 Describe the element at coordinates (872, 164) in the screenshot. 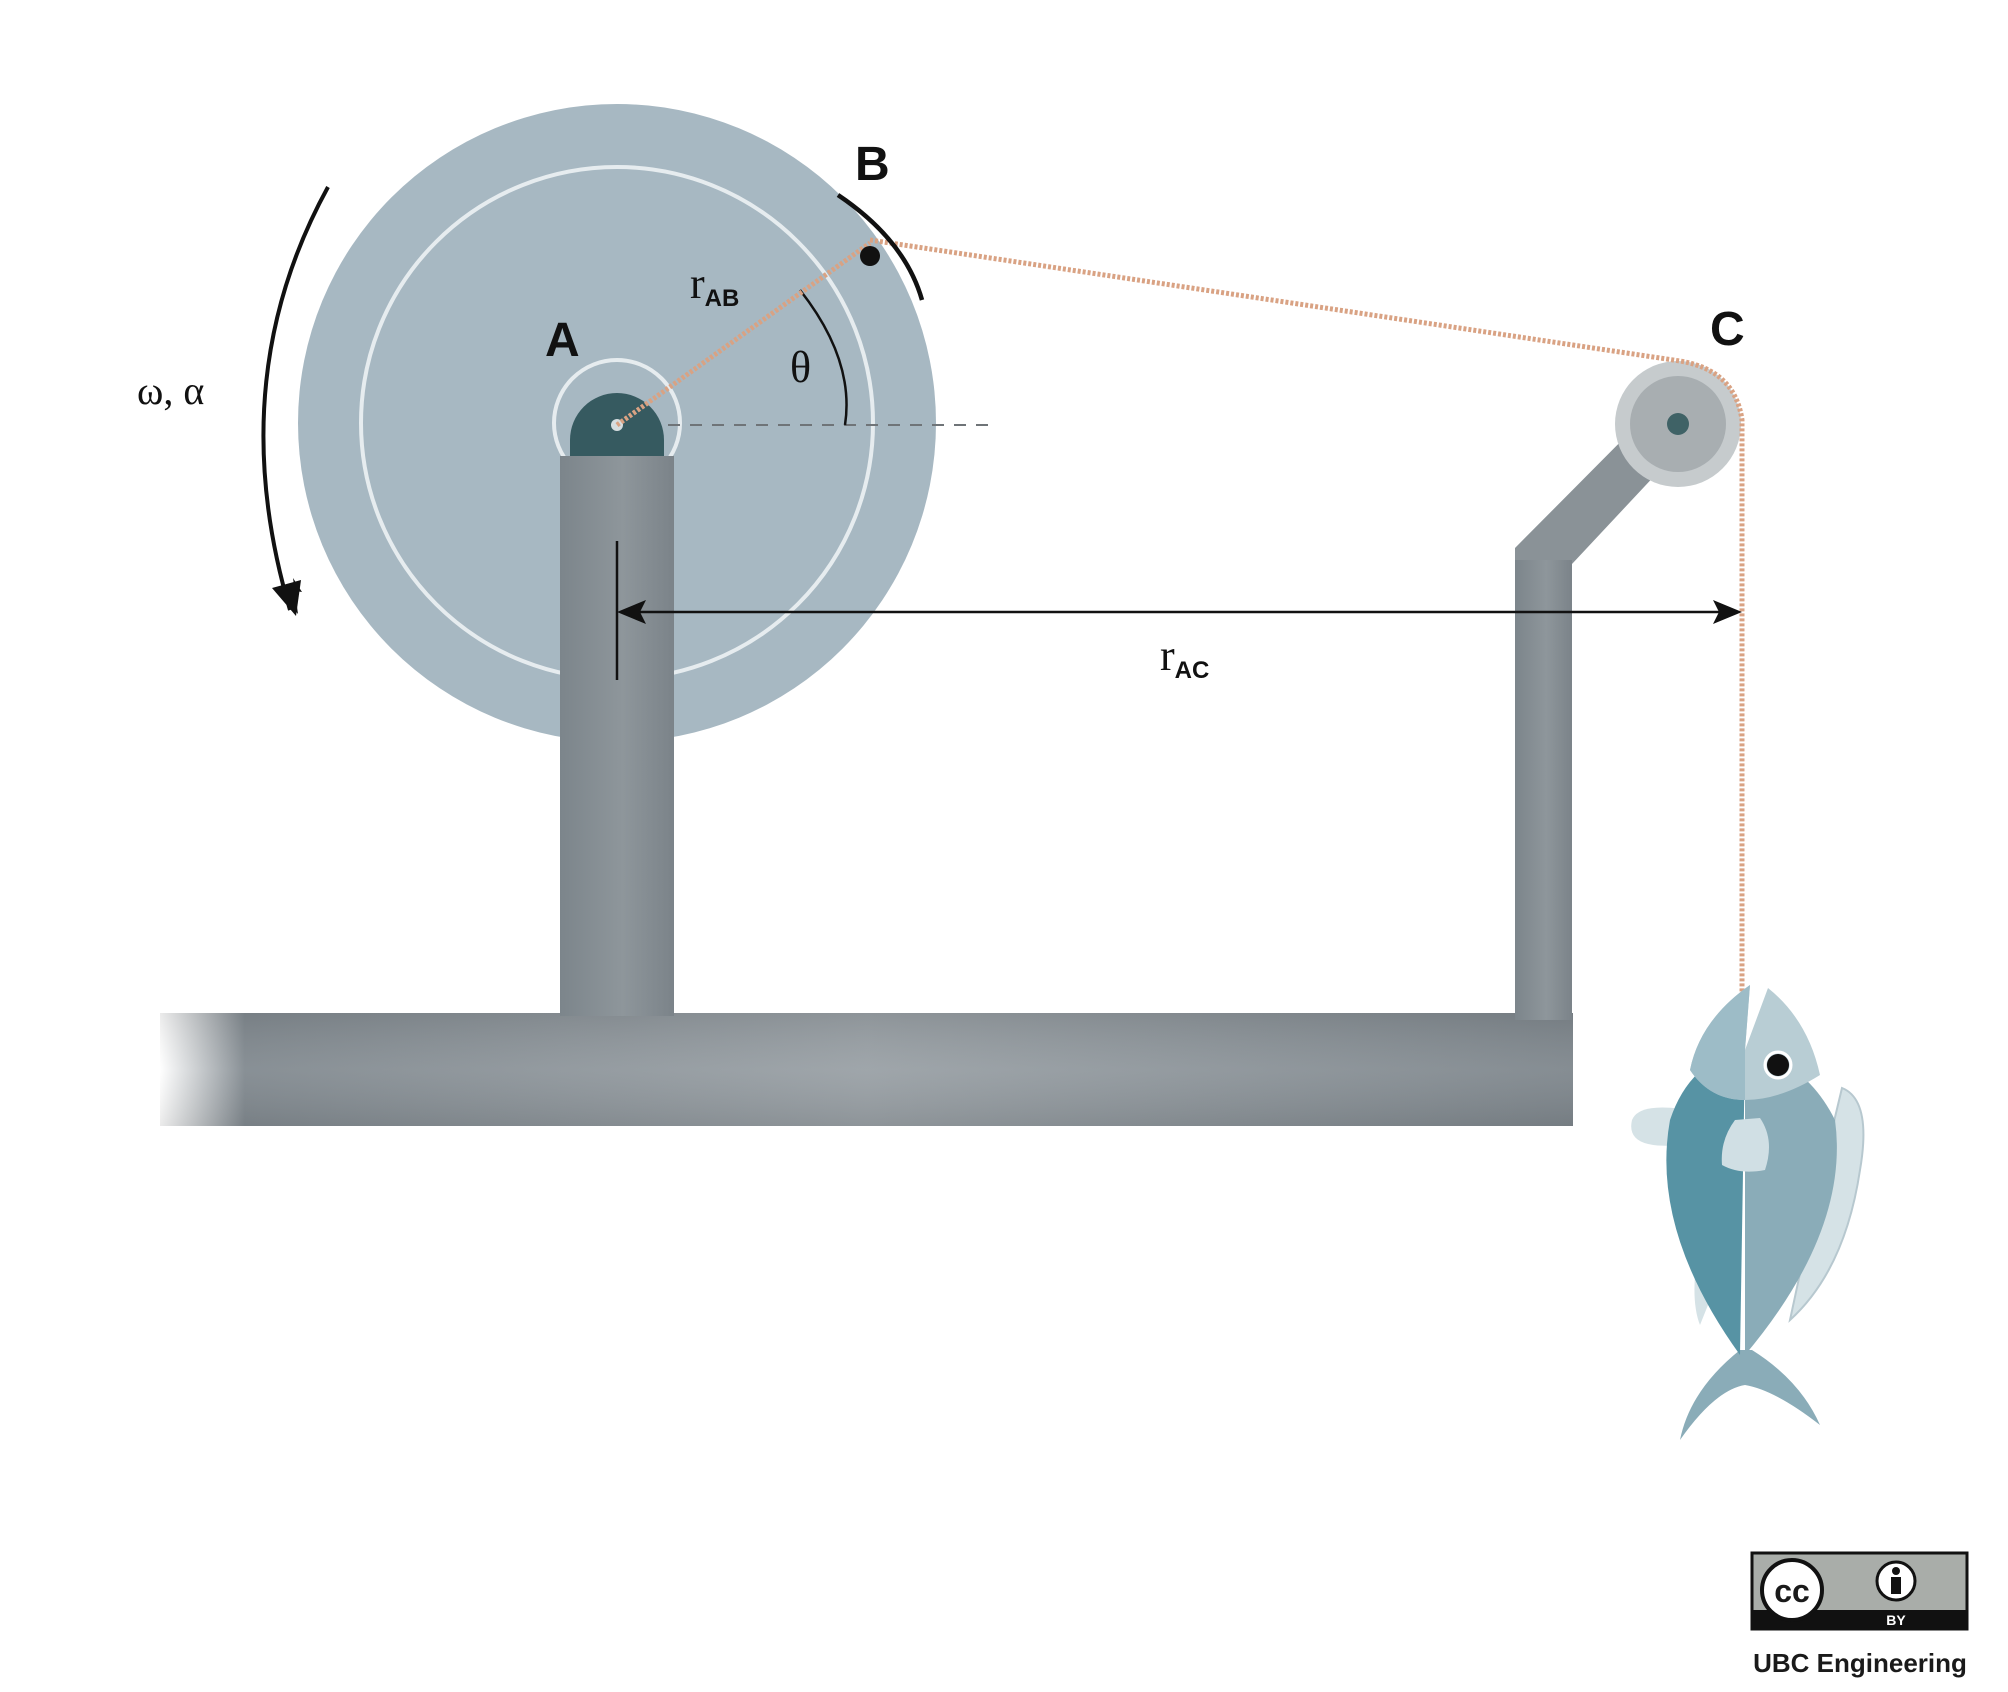

I see `label-point-b: B` at that location.